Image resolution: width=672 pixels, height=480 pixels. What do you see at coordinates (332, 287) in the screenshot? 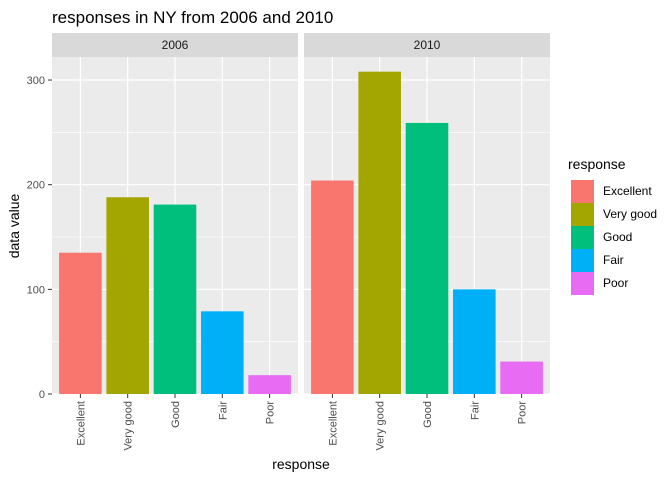
I see `bar-2010-excellent` at bounding box center [332, 287].